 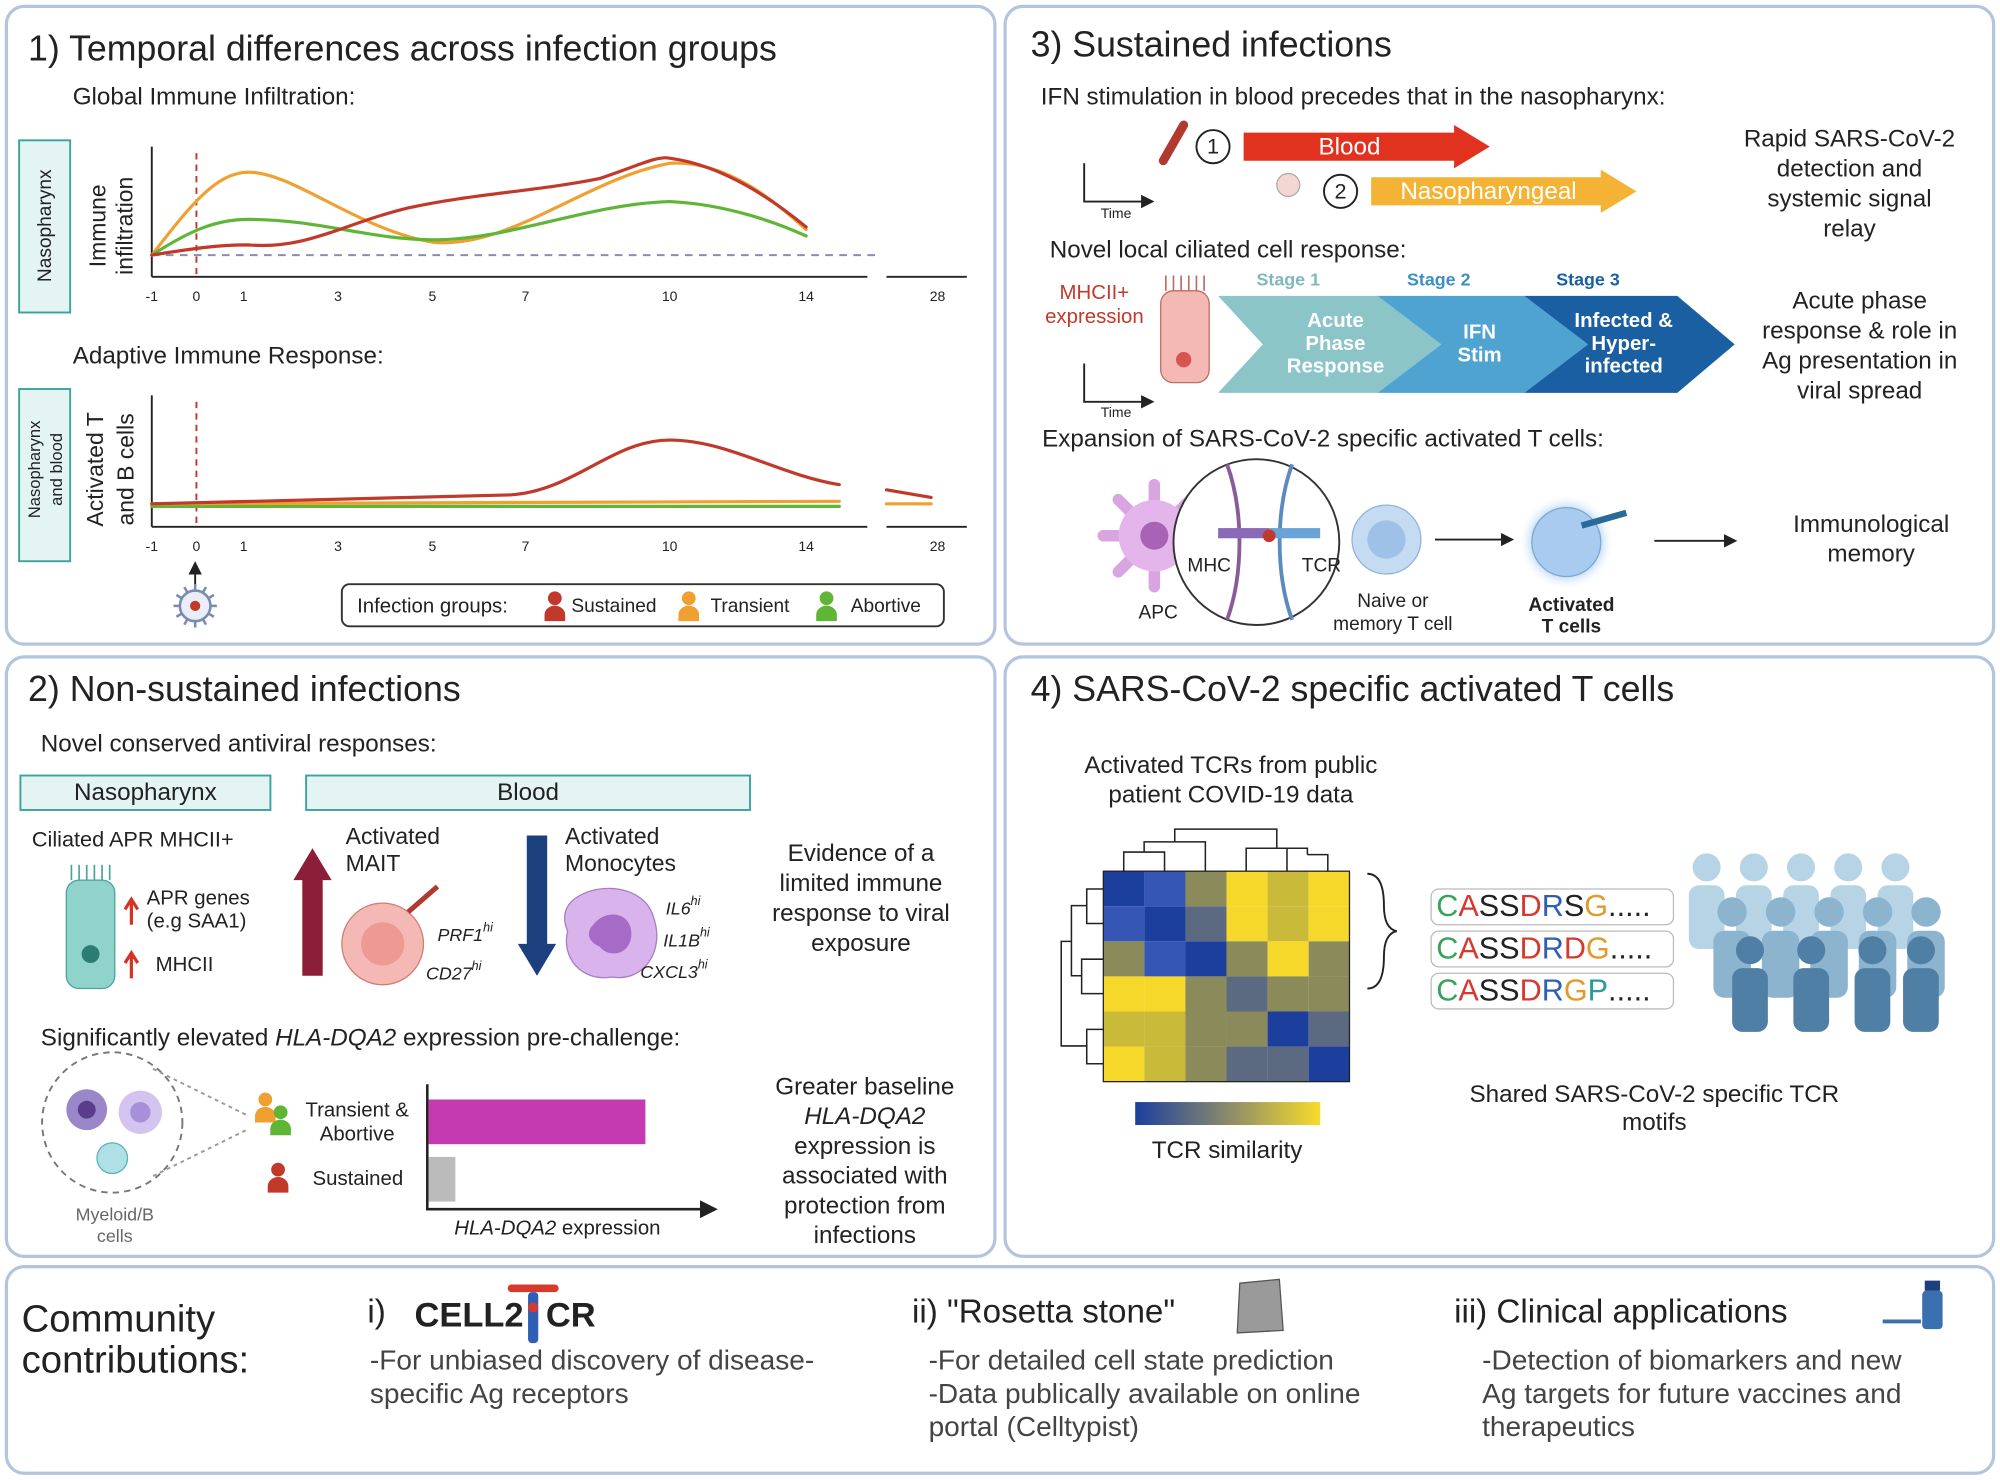 I want to click on nucleus, so click(x=1184, y=360).